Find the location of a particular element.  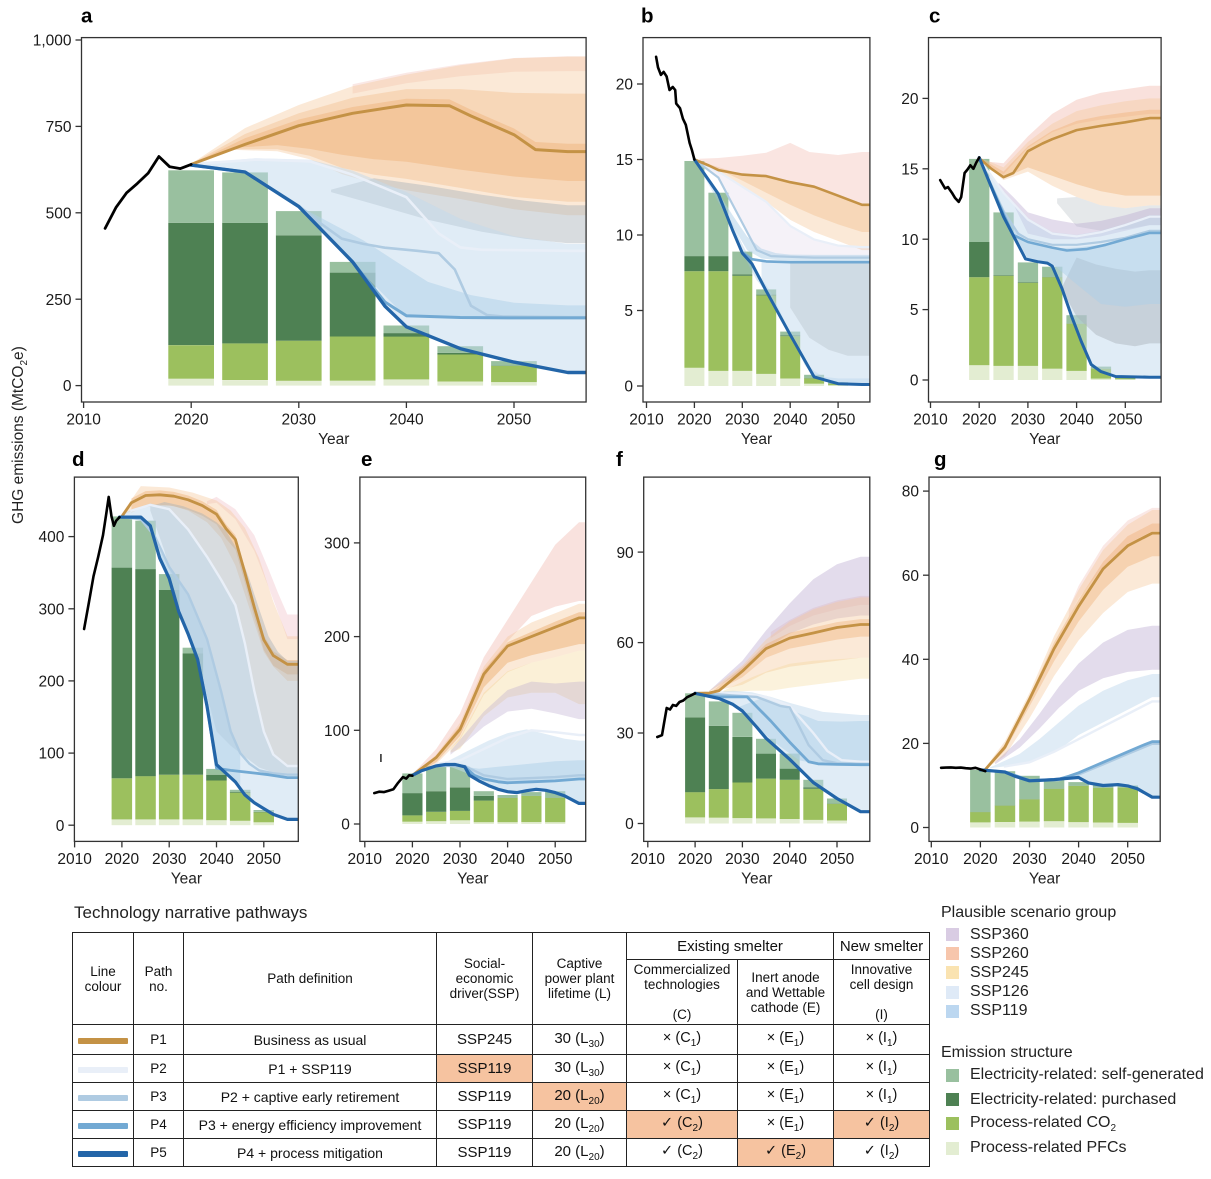

svg-text: 250 is located at coordinates (59, 300).